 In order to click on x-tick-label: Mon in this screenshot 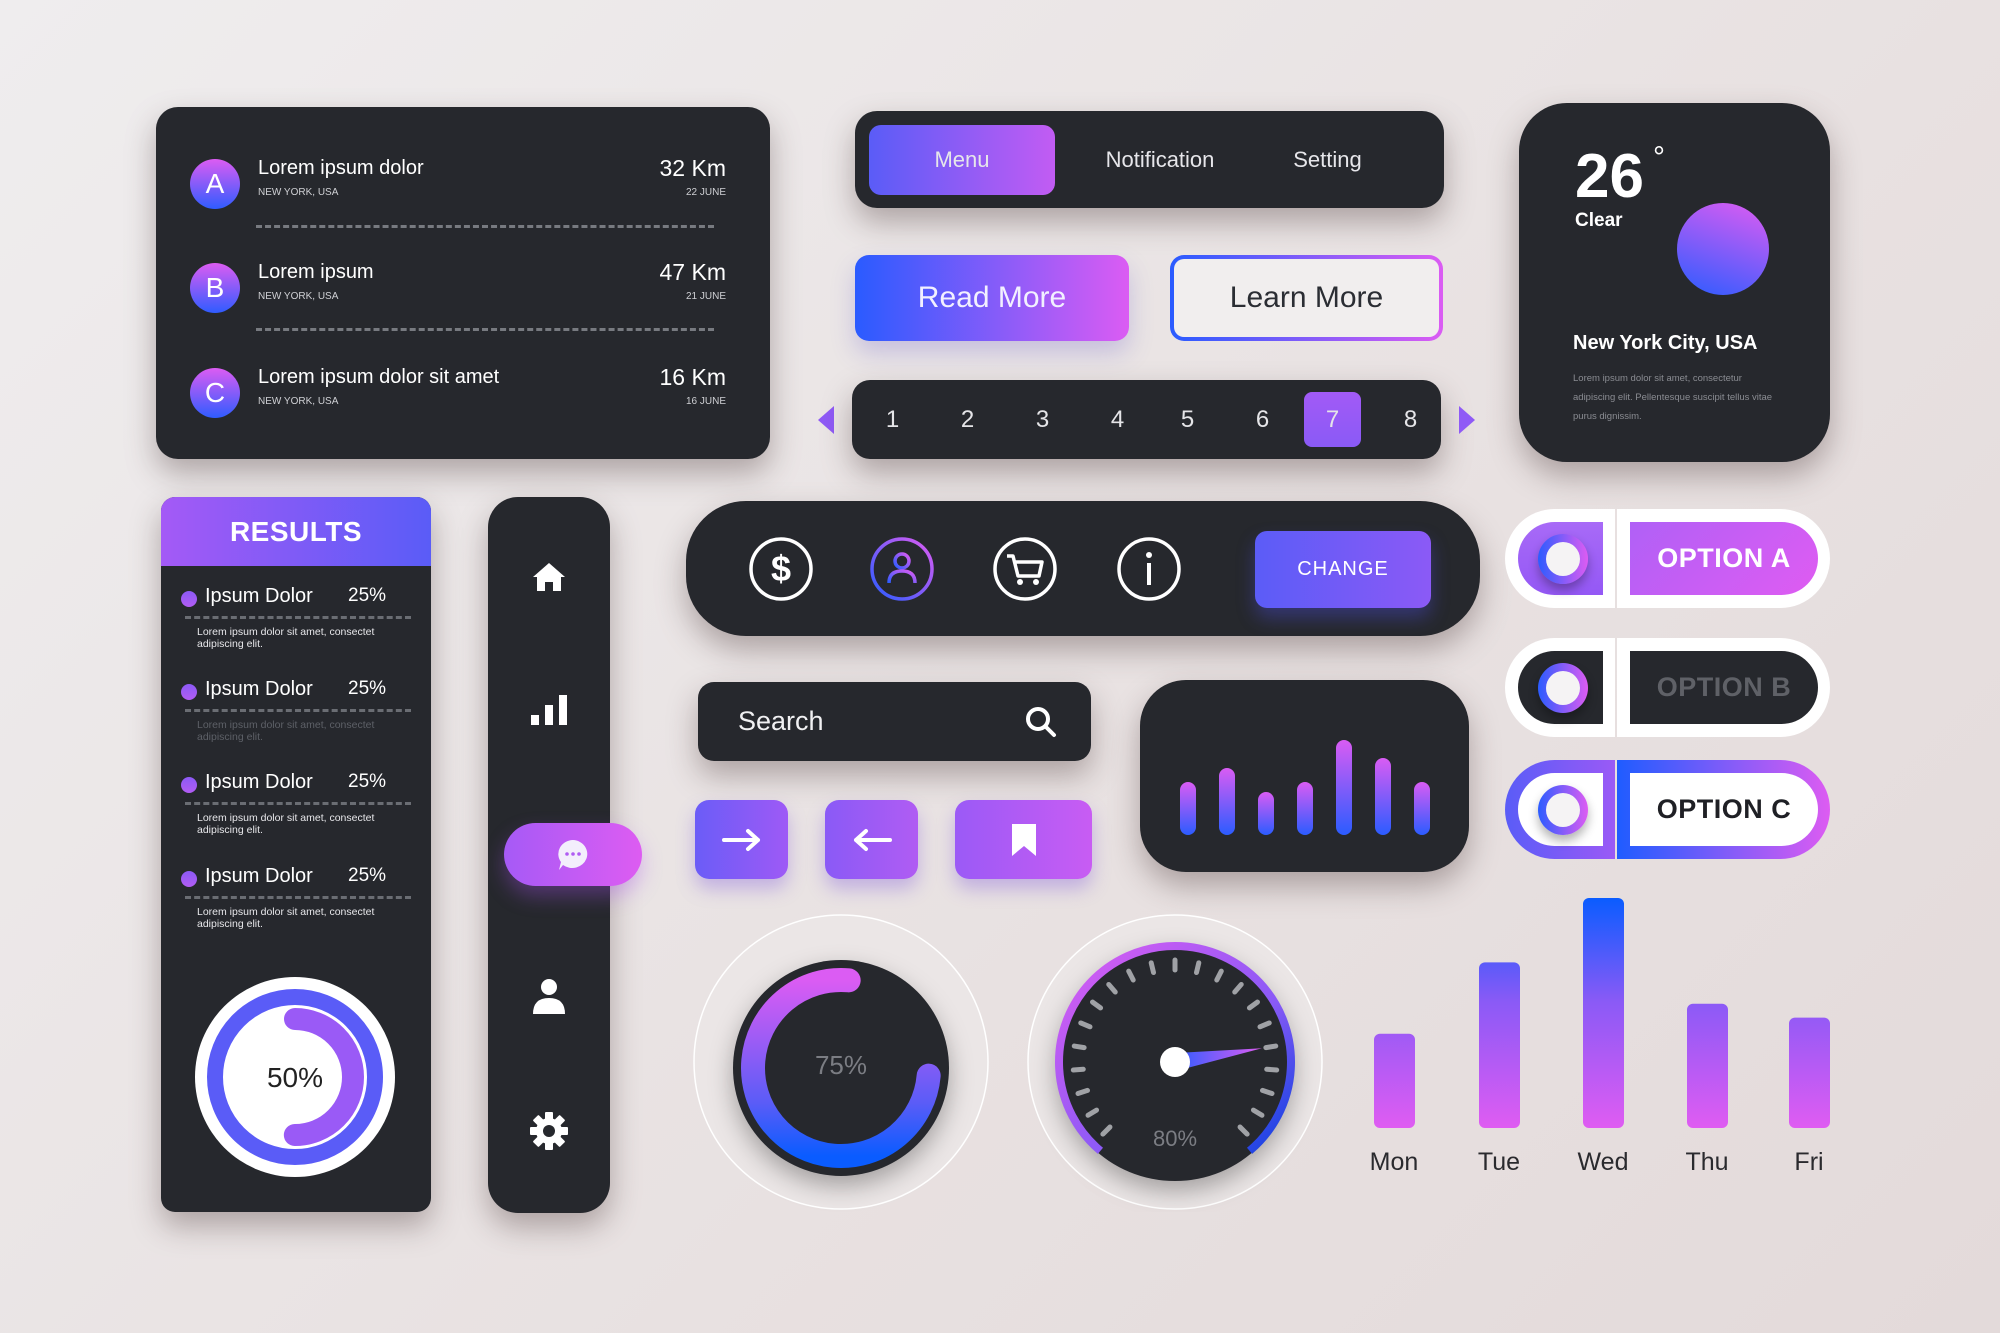, I will do `click(1394, 1162)`.